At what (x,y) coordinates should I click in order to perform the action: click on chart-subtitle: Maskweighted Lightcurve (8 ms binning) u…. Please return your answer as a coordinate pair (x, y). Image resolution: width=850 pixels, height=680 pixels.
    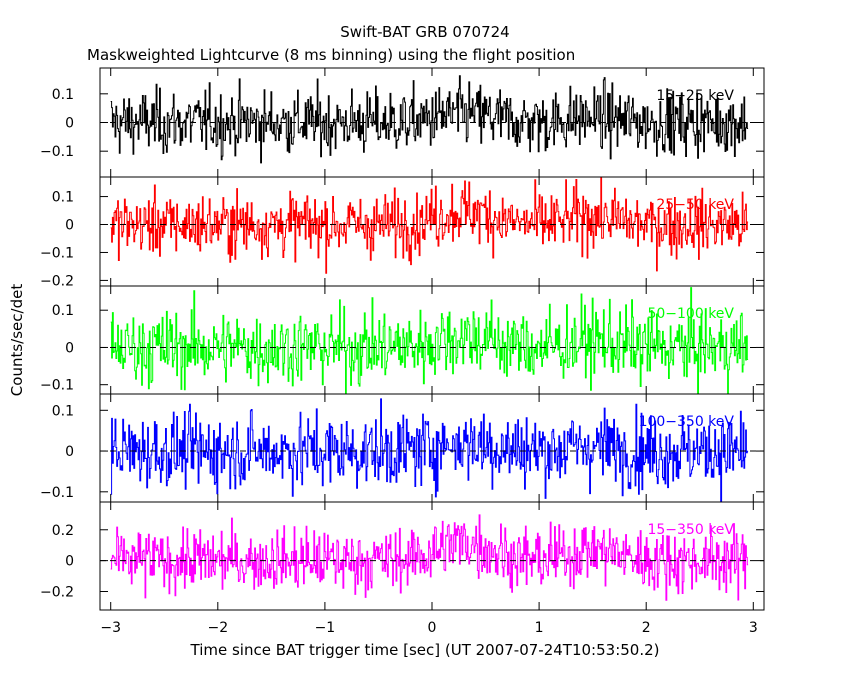
    Looking at the image, I should click on (331, 55).